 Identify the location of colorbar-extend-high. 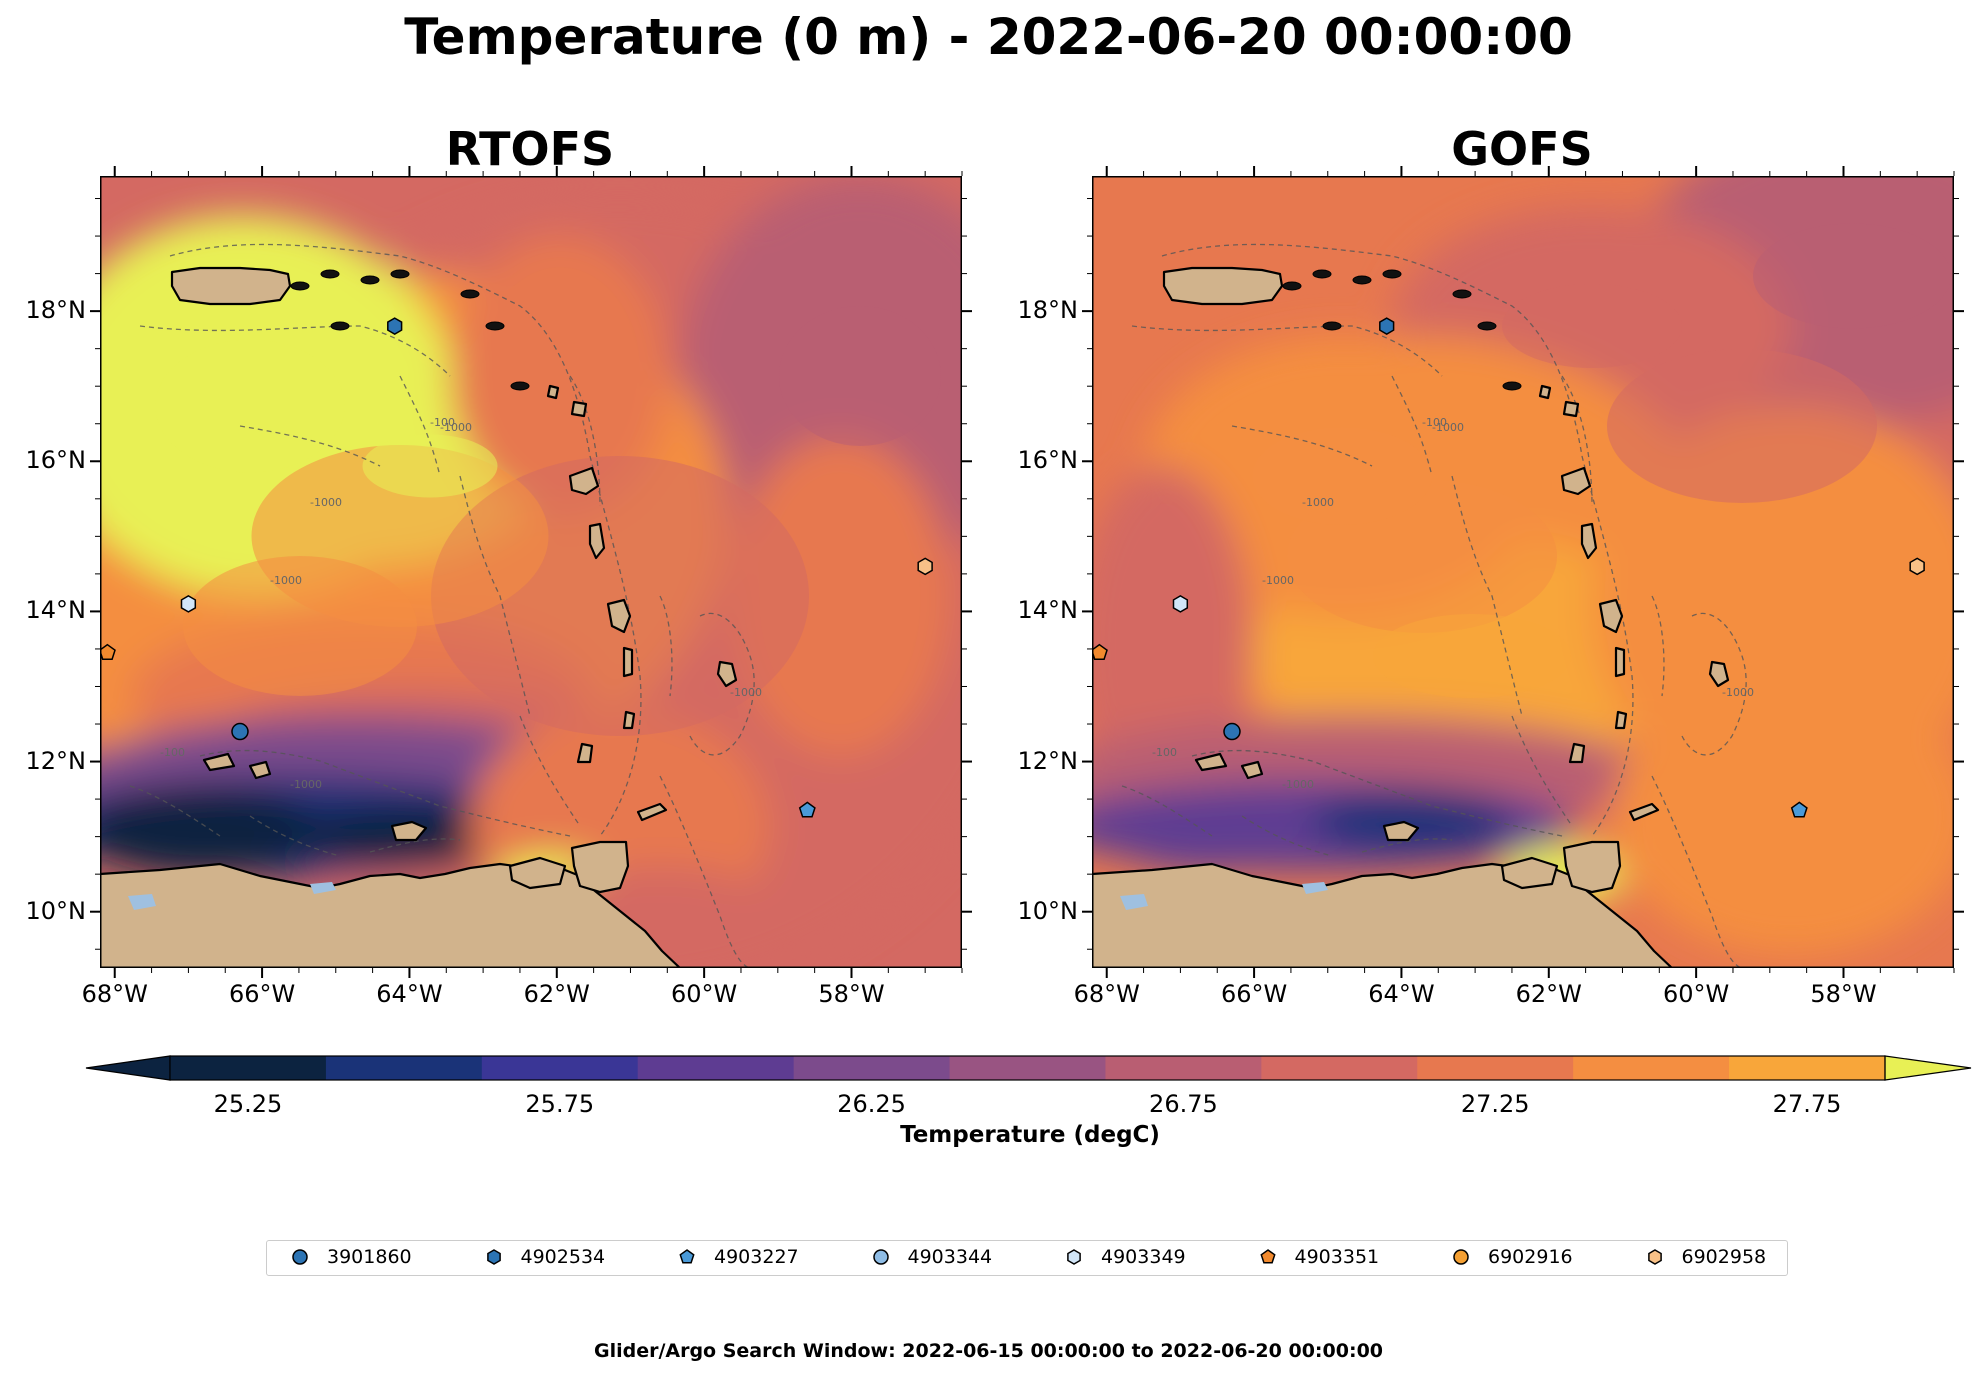
(1928, 1068).